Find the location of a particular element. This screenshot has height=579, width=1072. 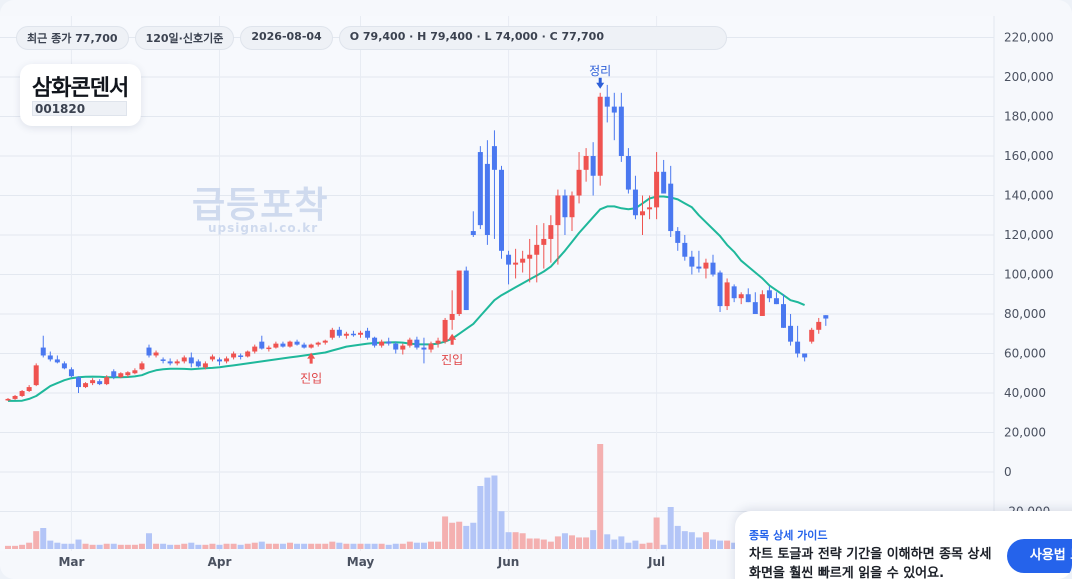

x-tick-label: May is located at coordinates (361, 562).